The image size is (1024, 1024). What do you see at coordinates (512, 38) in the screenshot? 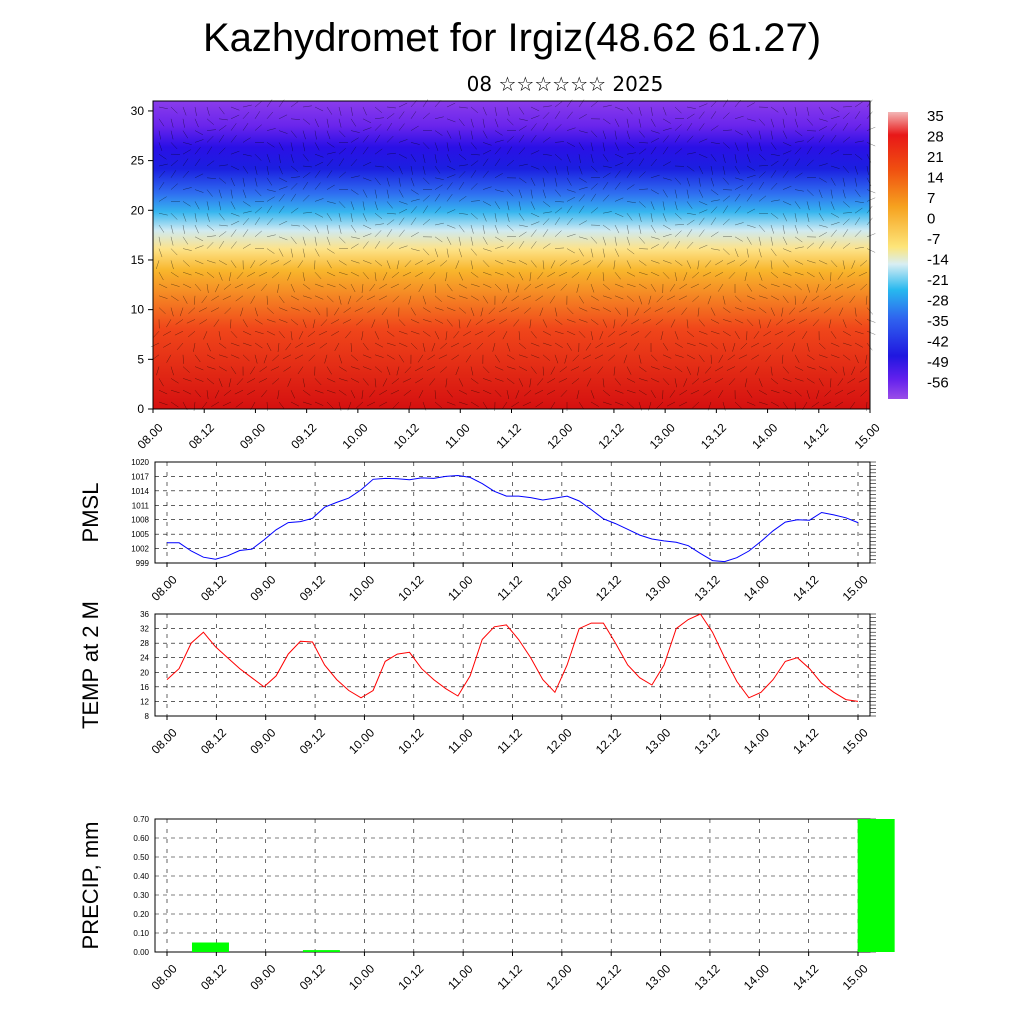
I see `chart-title: Kazhydromet for Irgiz(48.62 61.27)` at bounding box center [512, 38].